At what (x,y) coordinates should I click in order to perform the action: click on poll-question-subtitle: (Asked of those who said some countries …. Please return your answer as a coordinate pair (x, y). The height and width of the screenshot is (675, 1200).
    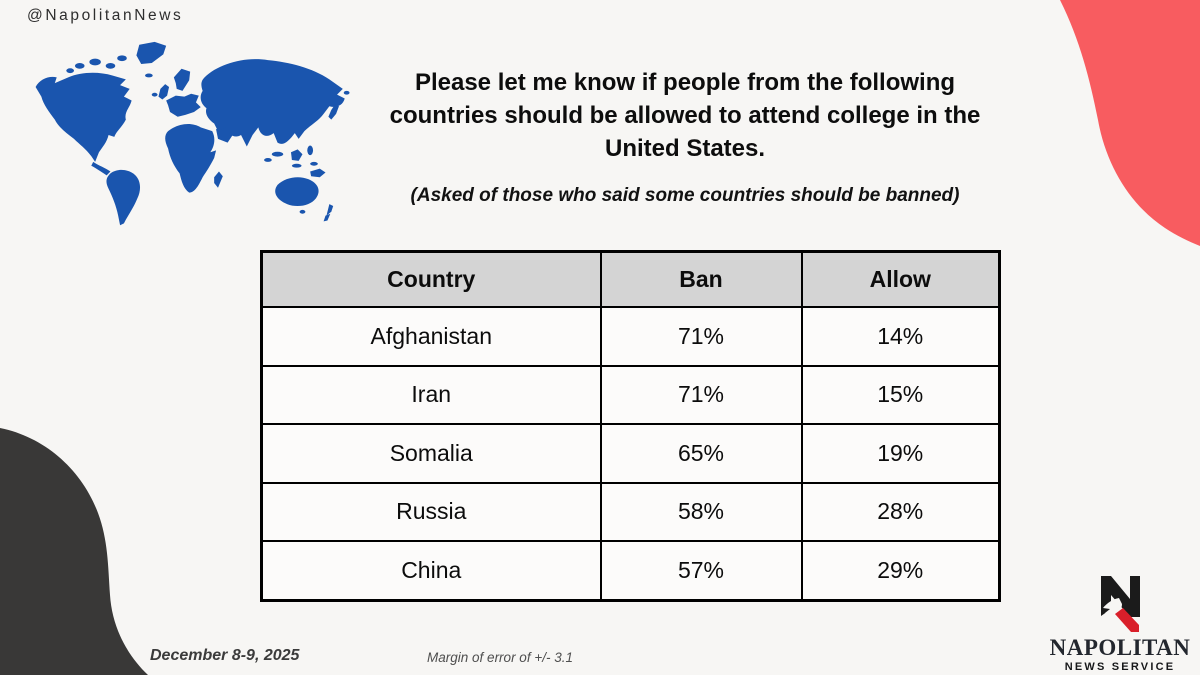
    Looking at the image, I should click on (685, 195).